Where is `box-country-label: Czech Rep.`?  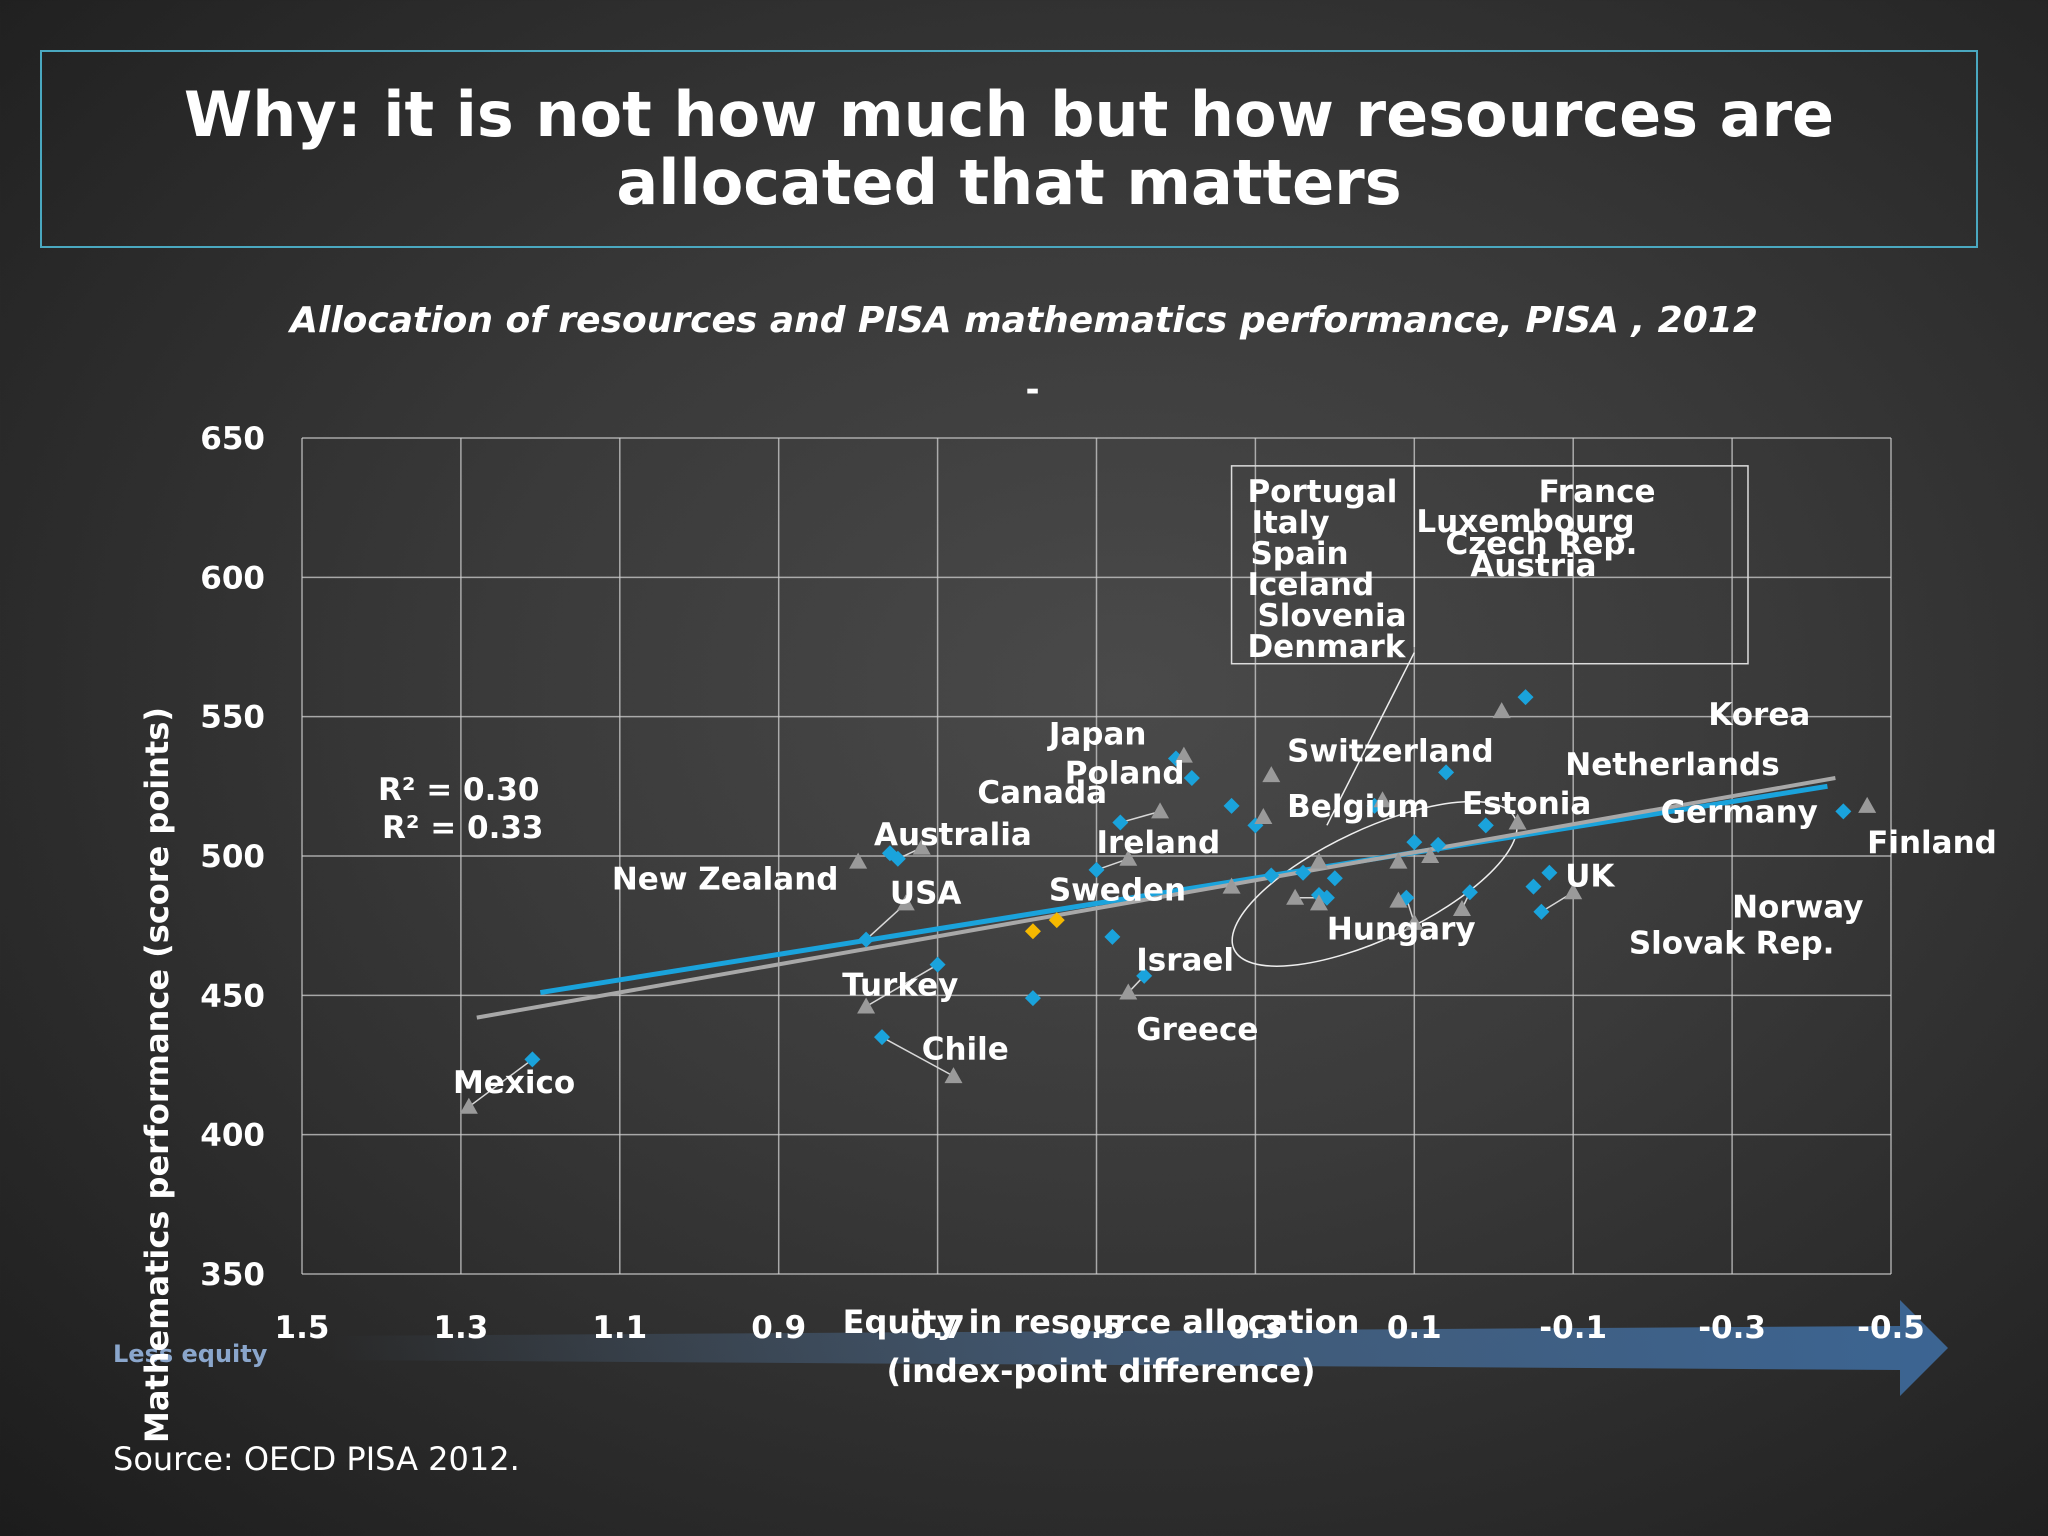
box-country-label: Czech Rep. is located at coordinates (1541, 544).